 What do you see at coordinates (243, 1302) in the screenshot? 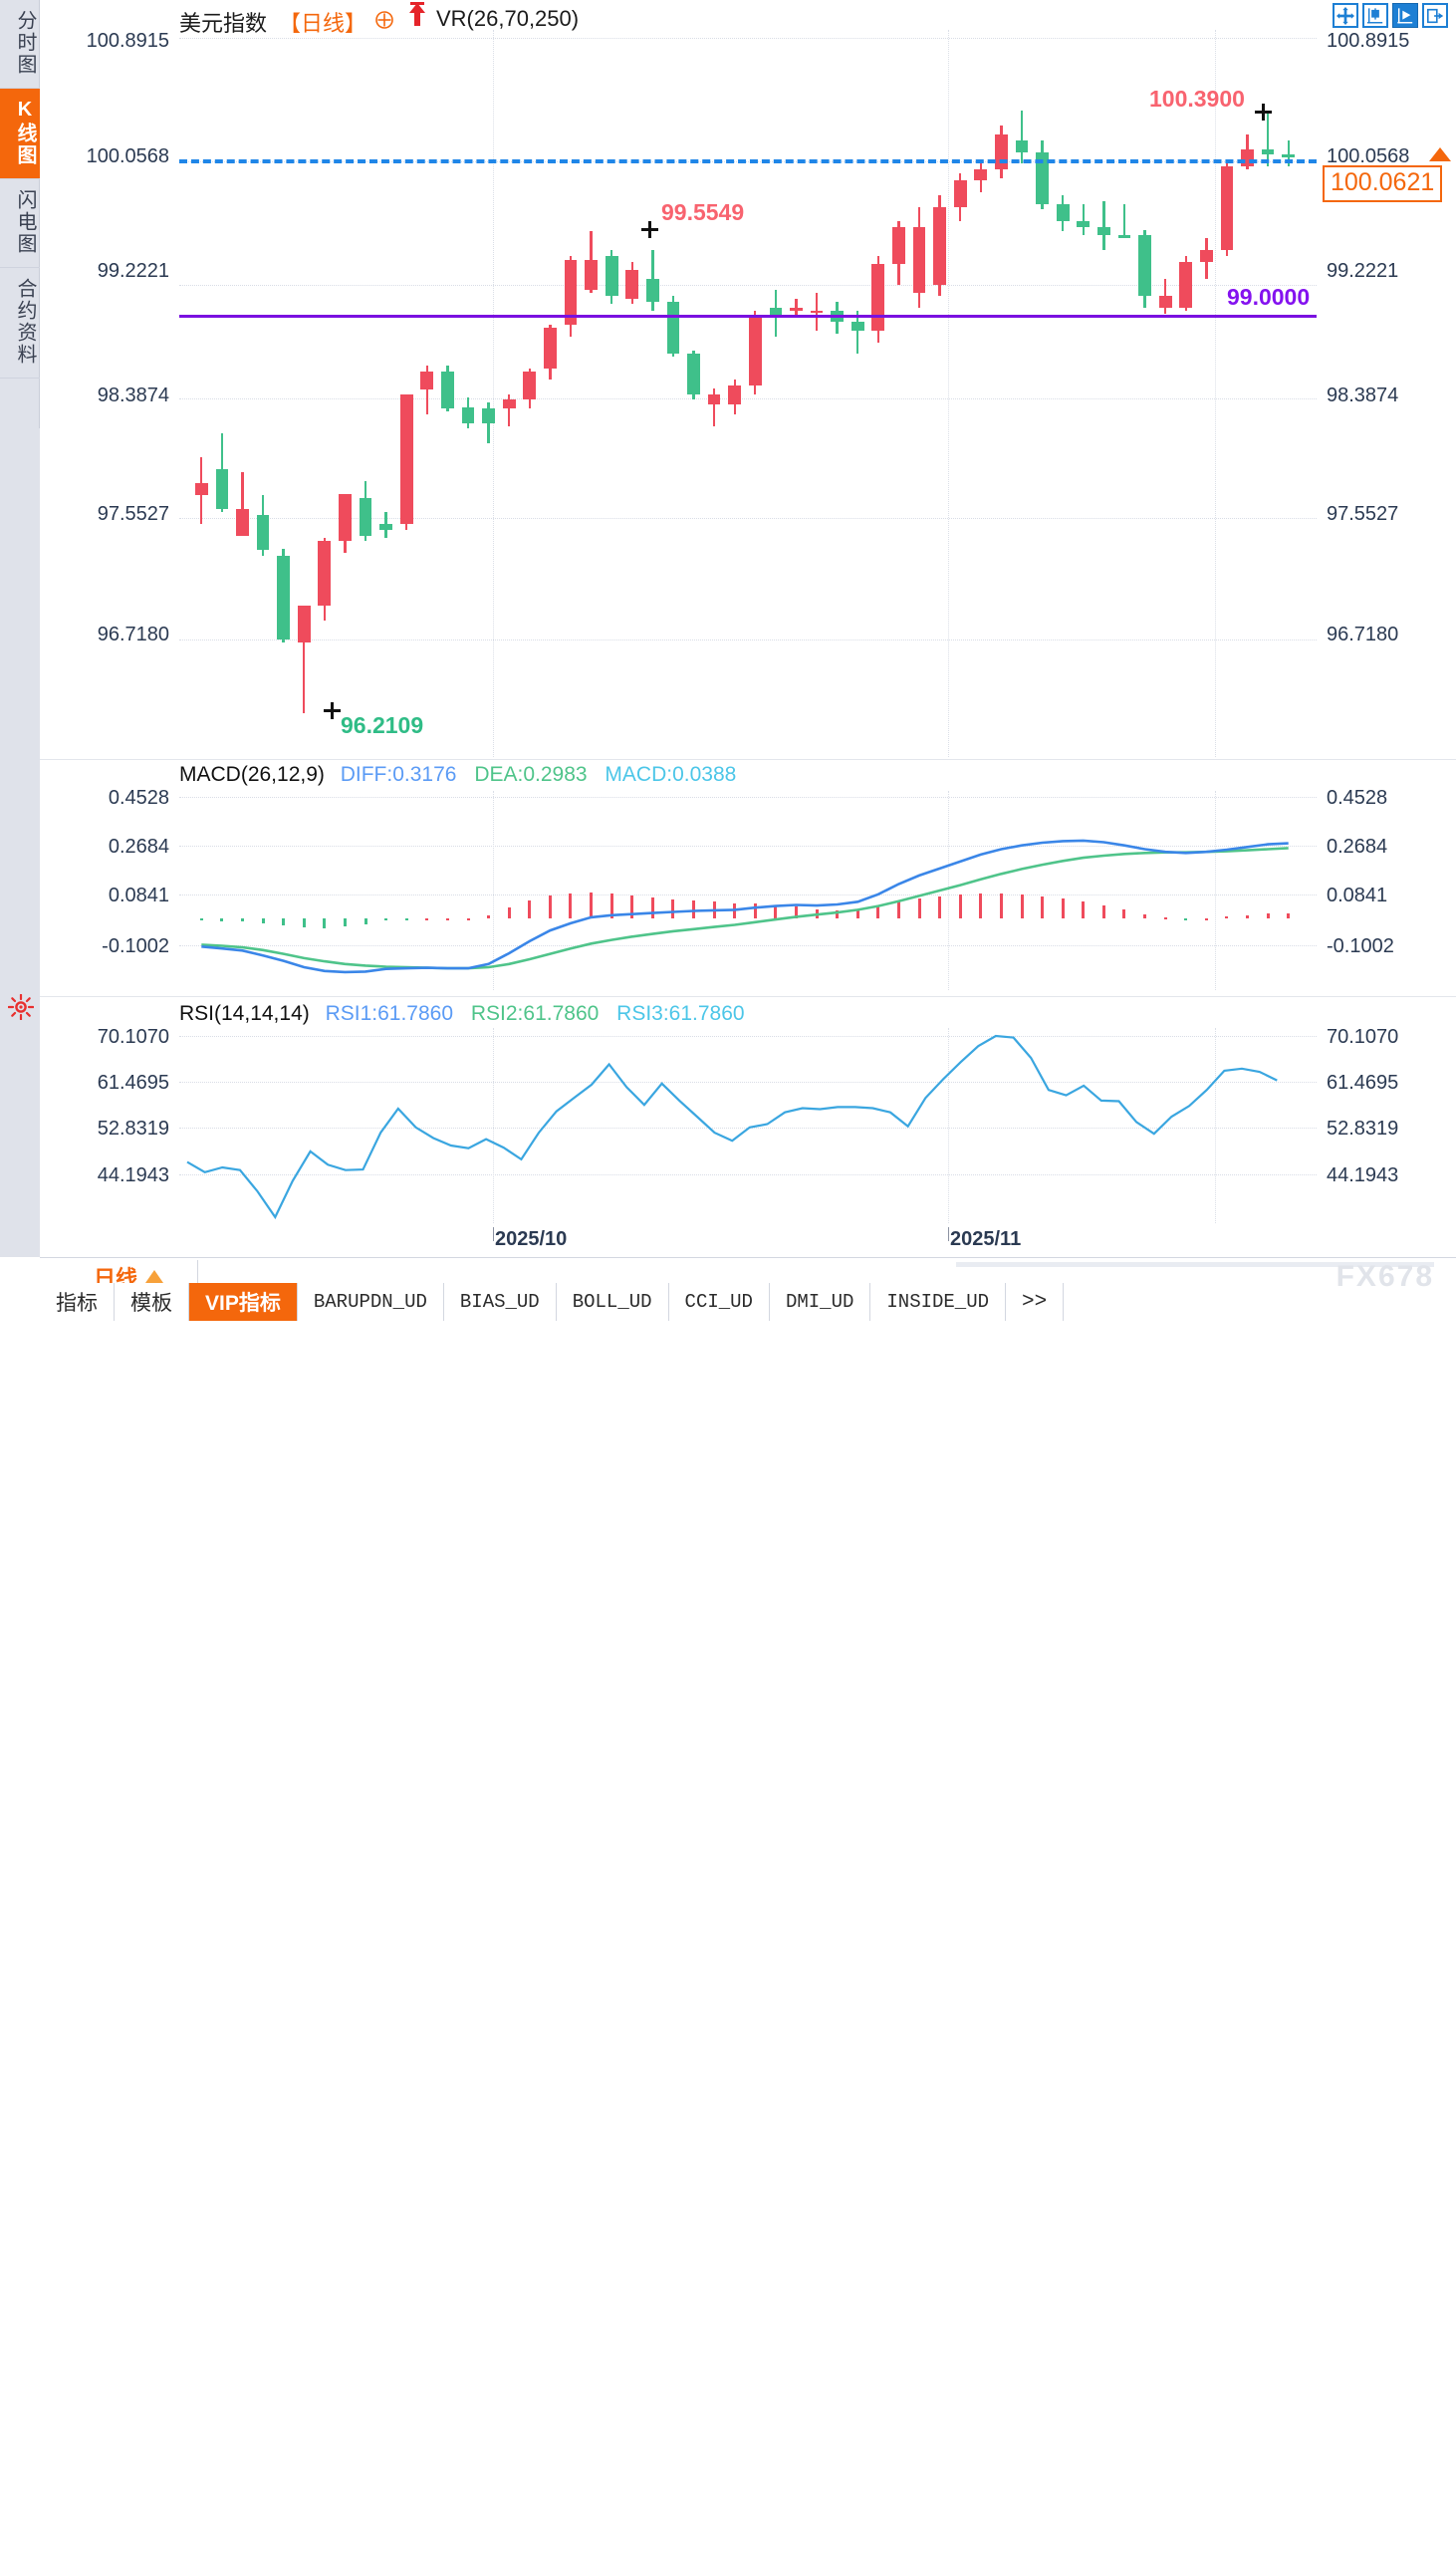
I see `tab-vip-indicators: VIP指标` at bounding box center [243, 1302].